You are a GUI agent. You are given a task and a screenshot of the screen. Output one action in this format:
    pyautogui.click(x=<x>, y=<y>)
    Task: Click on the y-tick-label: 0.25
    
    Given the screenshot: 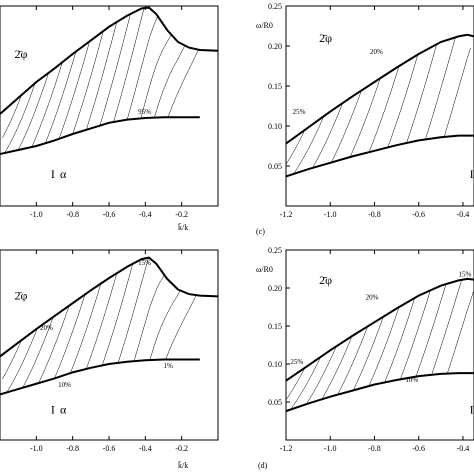 What is the action you would take?
    pyautogui.click(x=275, y=6)
    